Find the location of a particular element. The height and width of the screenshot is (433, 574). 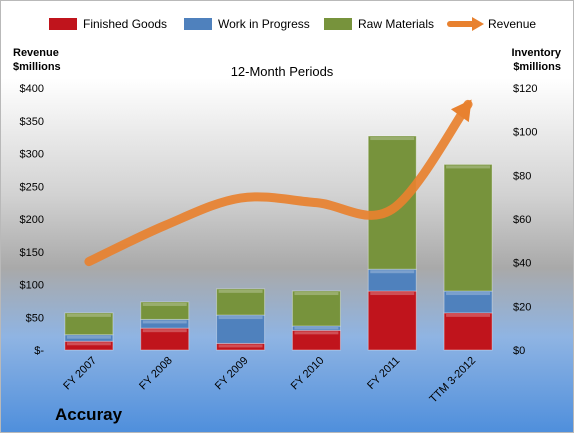

left-axis-title-line2: $millions is located at coordinates (37, 67).